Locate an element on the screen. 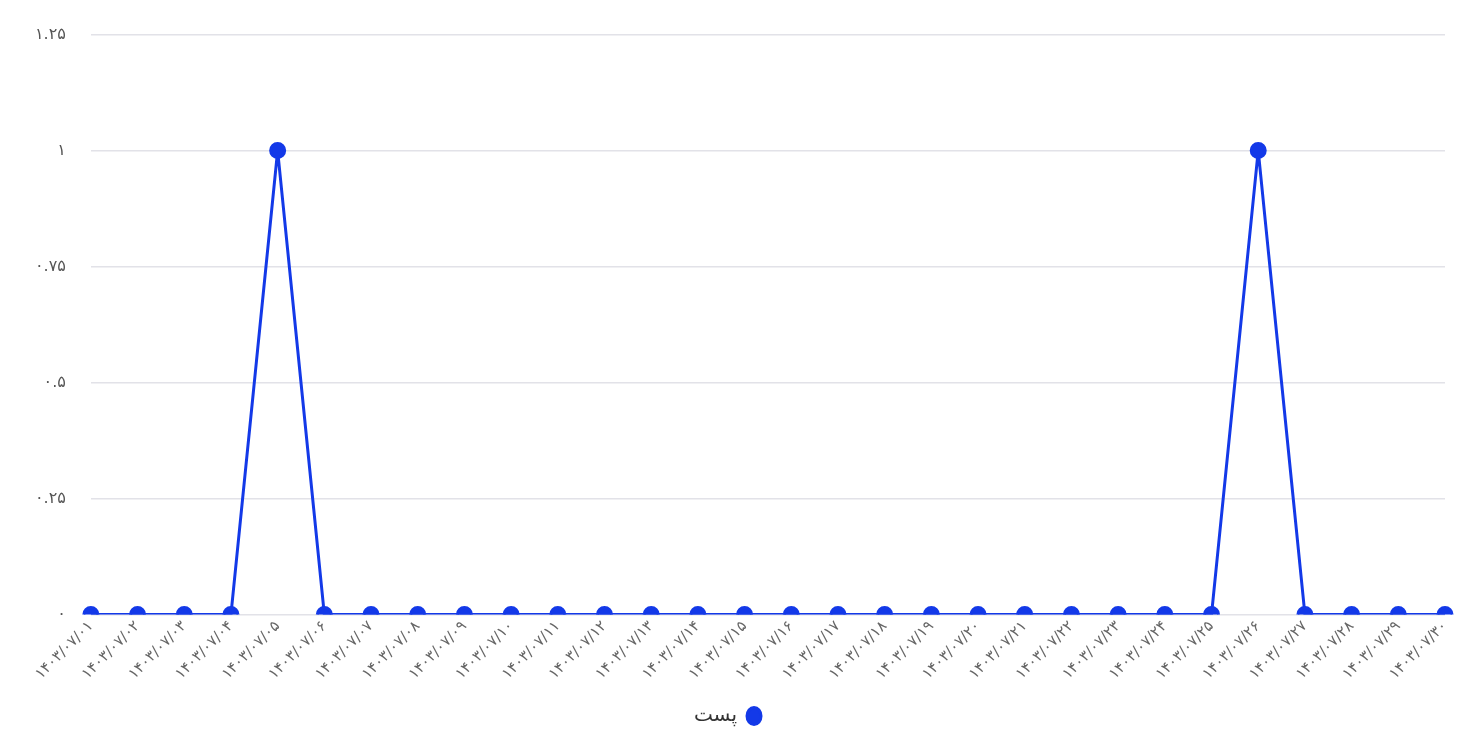 The height and width of the screenshot is (746, 1470). y-tick-label: ۰.۲۵ is located at coordinates (50, 497).